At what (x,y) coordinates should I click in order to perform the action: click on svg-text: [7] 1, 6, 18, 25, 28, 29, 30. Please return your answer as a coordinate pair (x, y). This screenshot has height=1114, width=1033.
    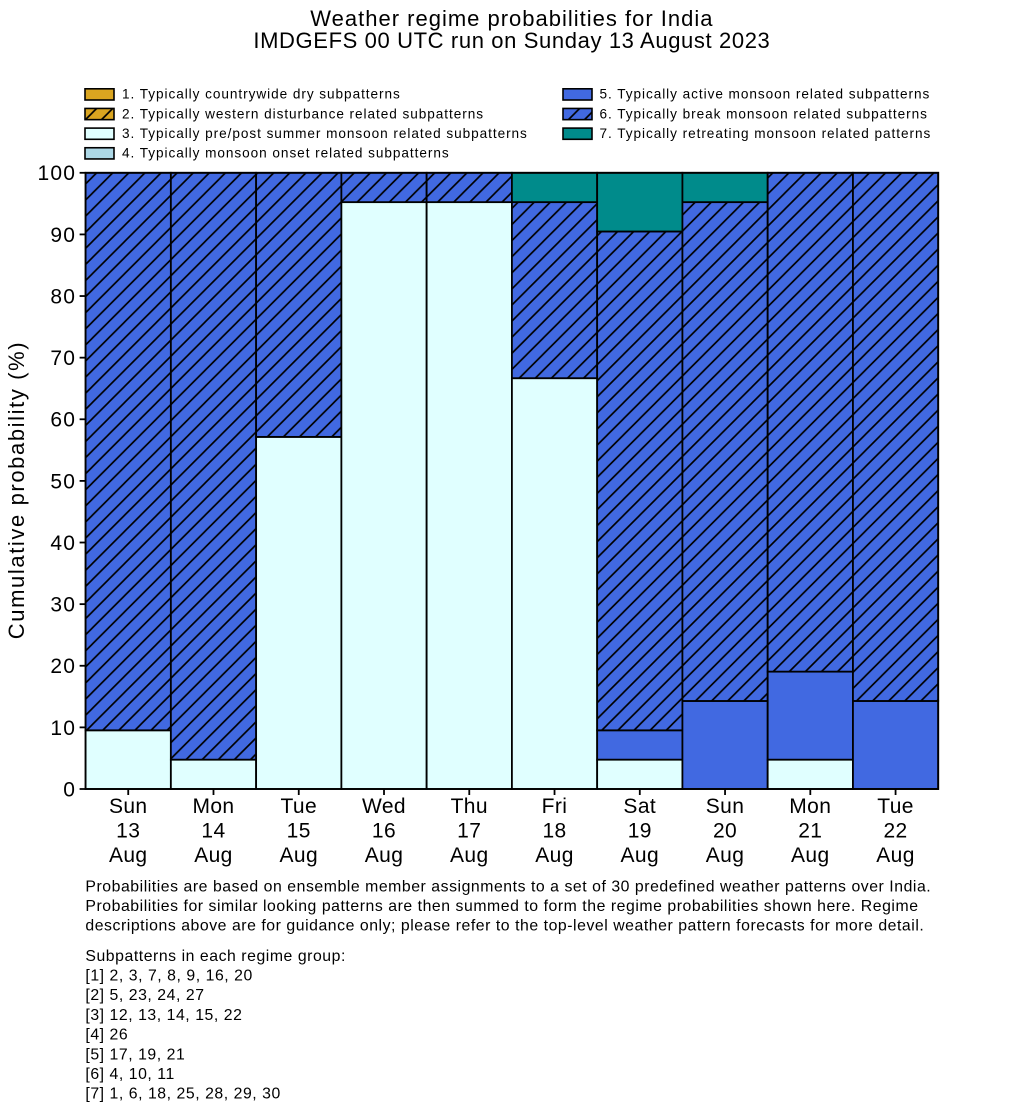
    Looking at the image, I should click on (182, 1094).